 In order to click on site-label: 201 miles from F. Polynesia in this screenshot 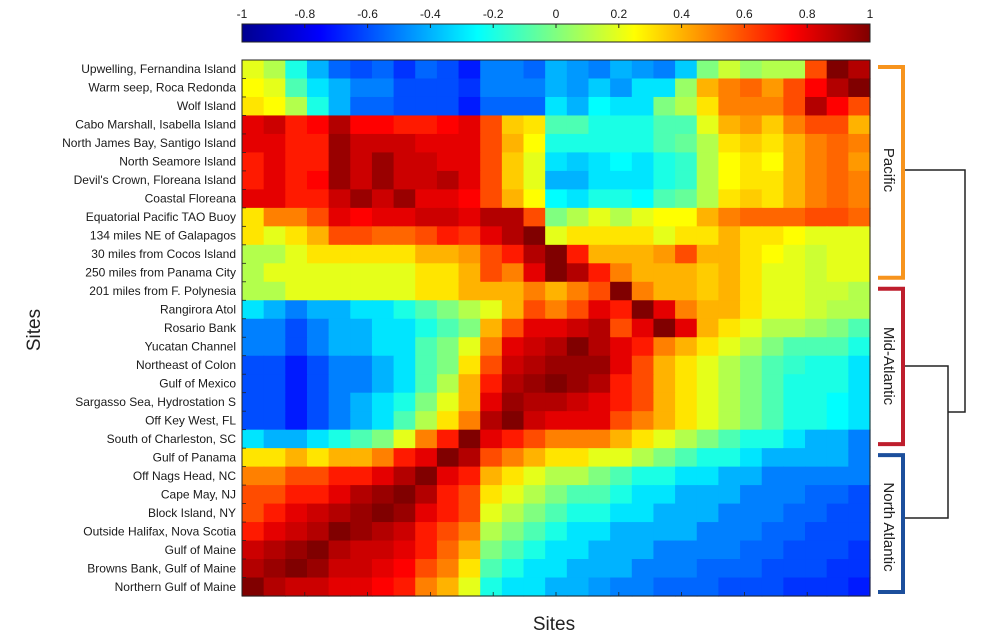, I will do `click(162, 291)`.